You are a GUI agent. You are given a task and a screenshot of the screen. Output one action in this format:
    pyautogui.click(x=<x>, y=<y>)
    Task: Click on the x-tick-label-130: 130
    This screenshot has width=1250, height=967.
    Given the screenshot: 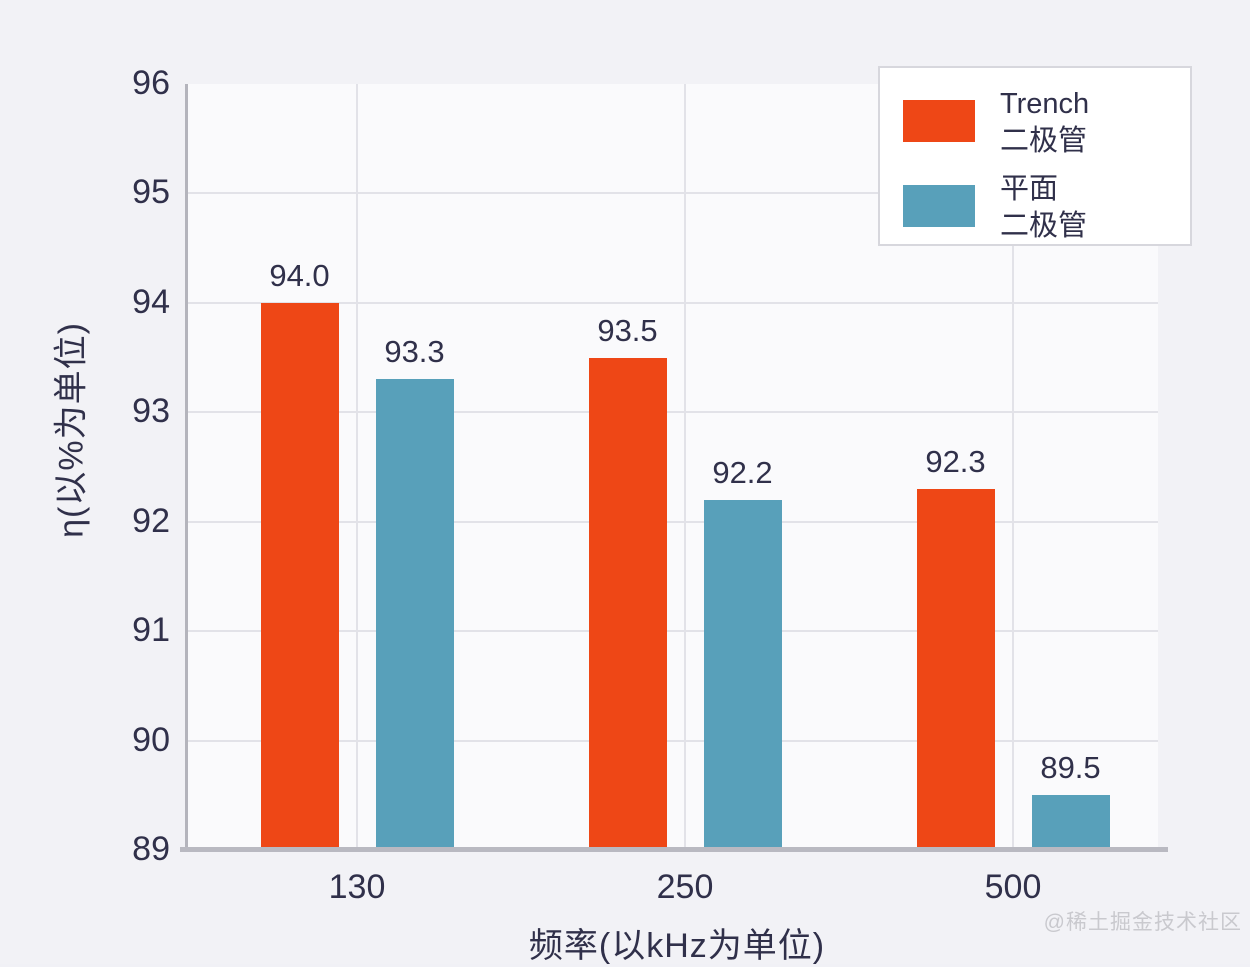 What is the action you would take?
    pyautogui.click(x=357, y=887)
    